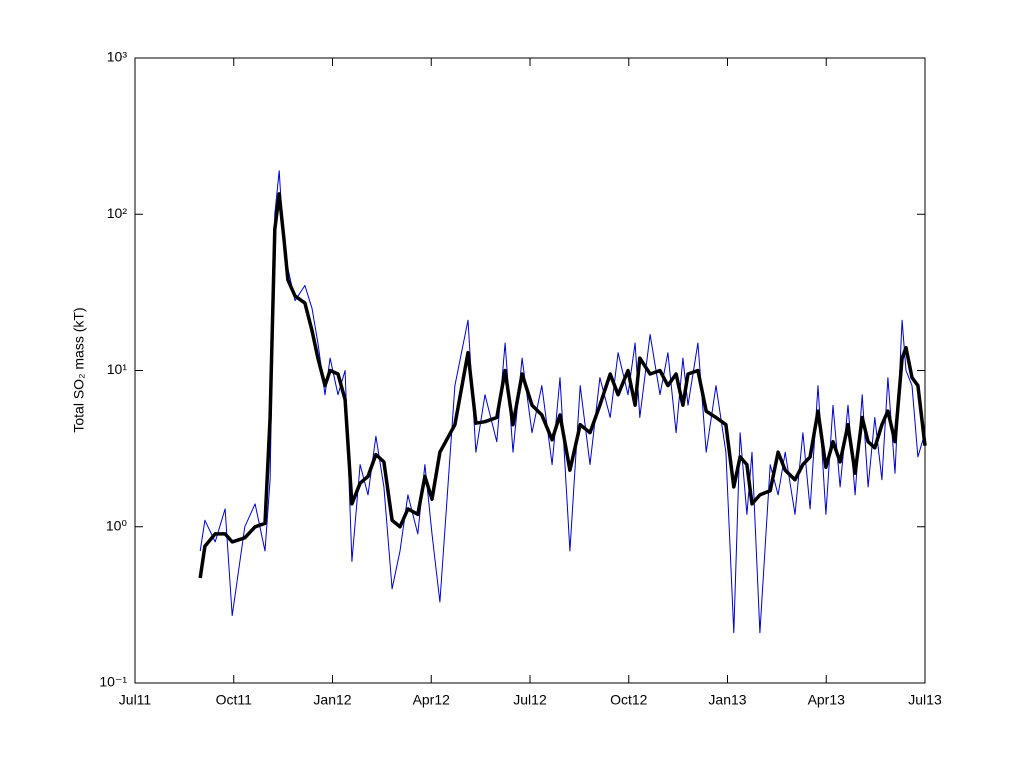 This screenshot has height=768, width=1024. What do you see at coordinates (727, 700) in the screenshot?
I see `x-tick-label: Jan13` at bounding box center [727, 700].